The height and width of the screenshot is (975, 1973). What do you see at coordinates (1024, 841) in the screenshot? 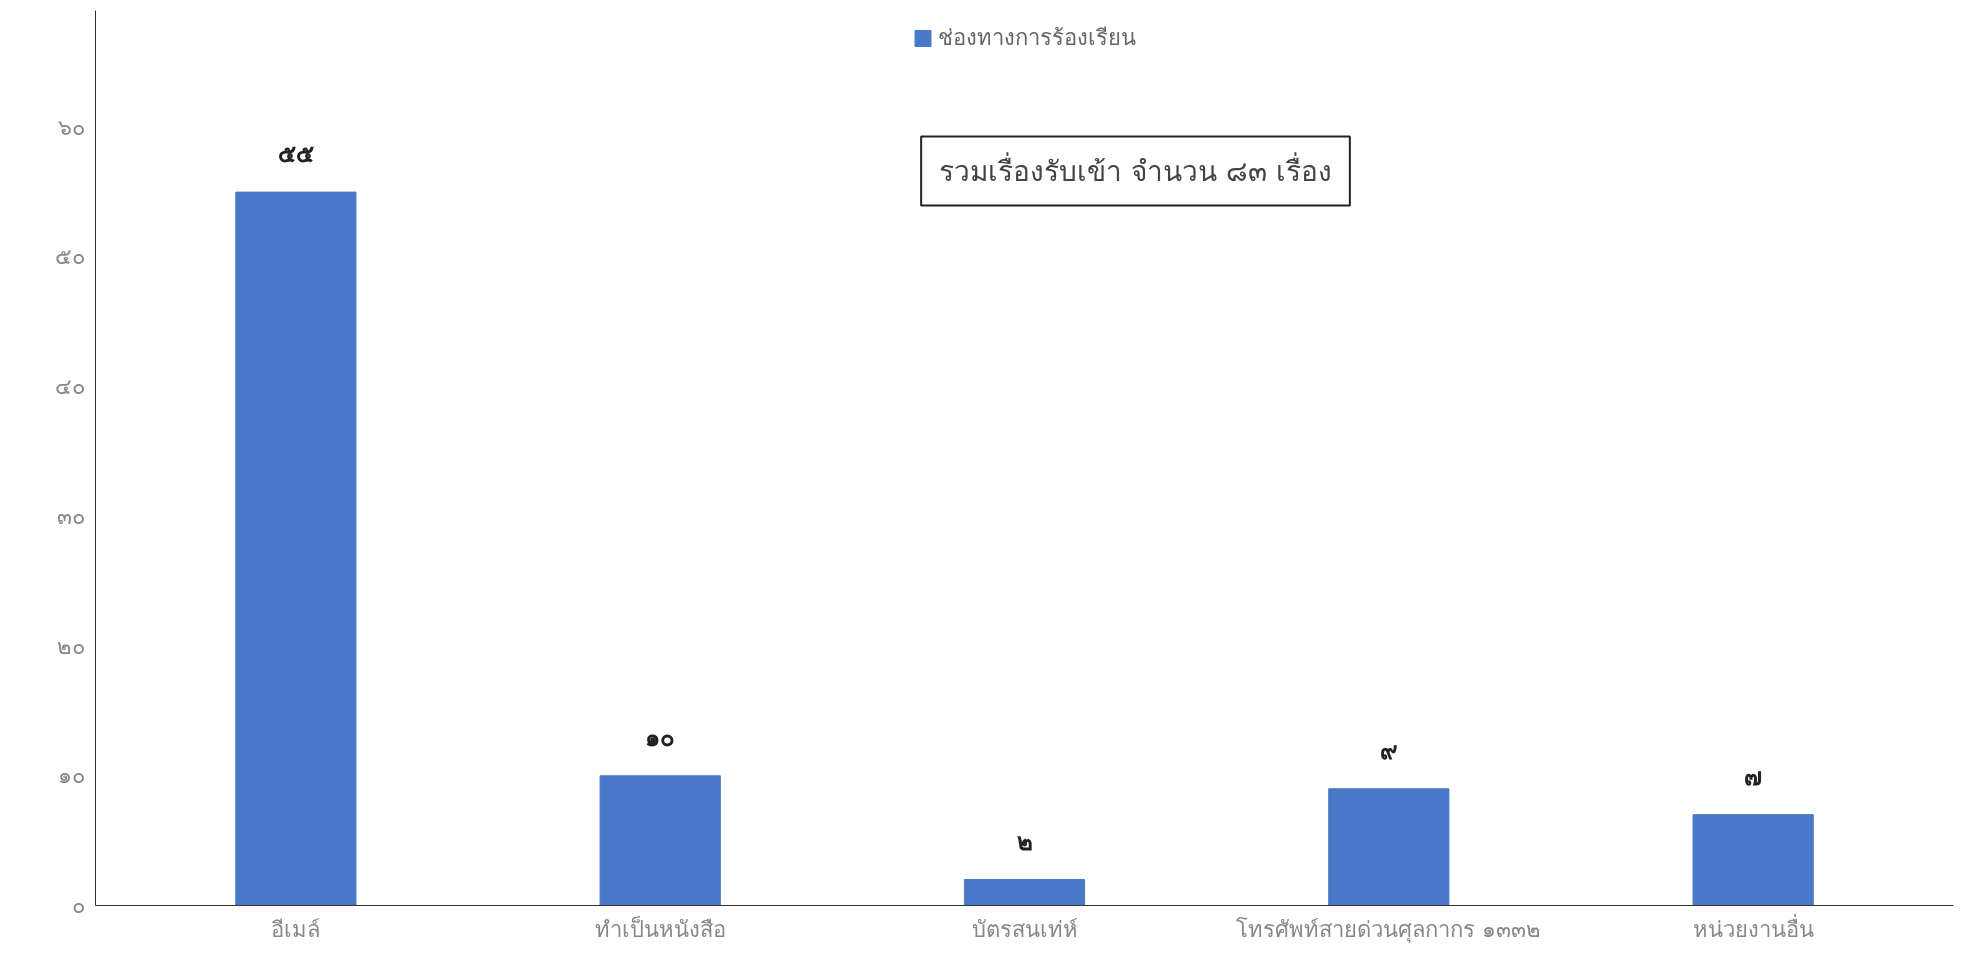
I see `data-label: ๒` at bounding box center [1024, 841].